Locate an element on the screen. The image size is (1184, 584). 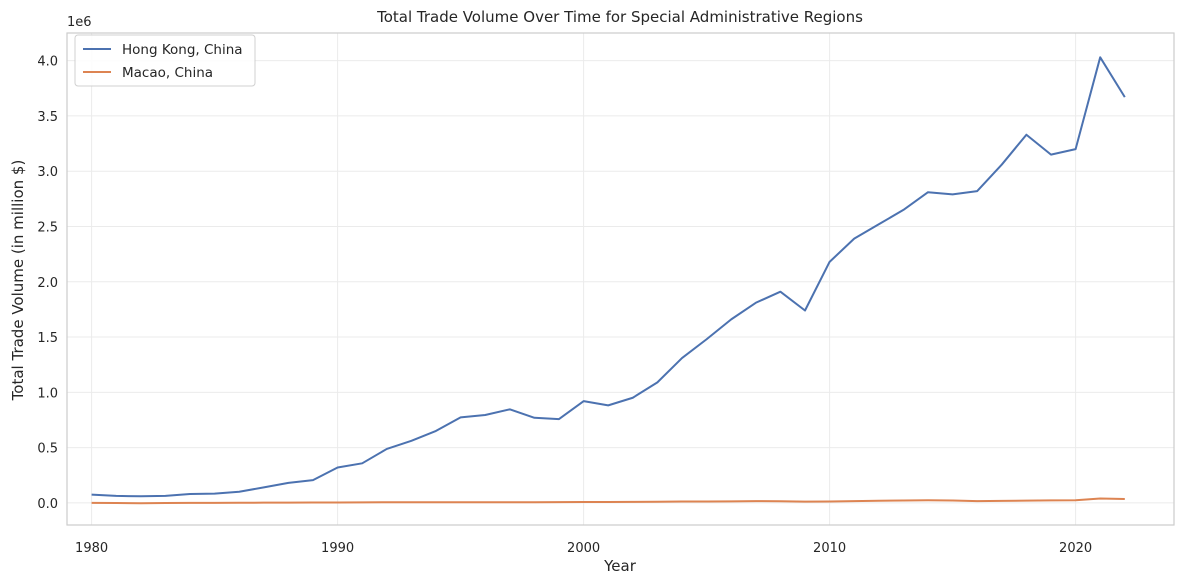
legend: Hong Kong, China Macao, China is located at coordinates (165, 60).